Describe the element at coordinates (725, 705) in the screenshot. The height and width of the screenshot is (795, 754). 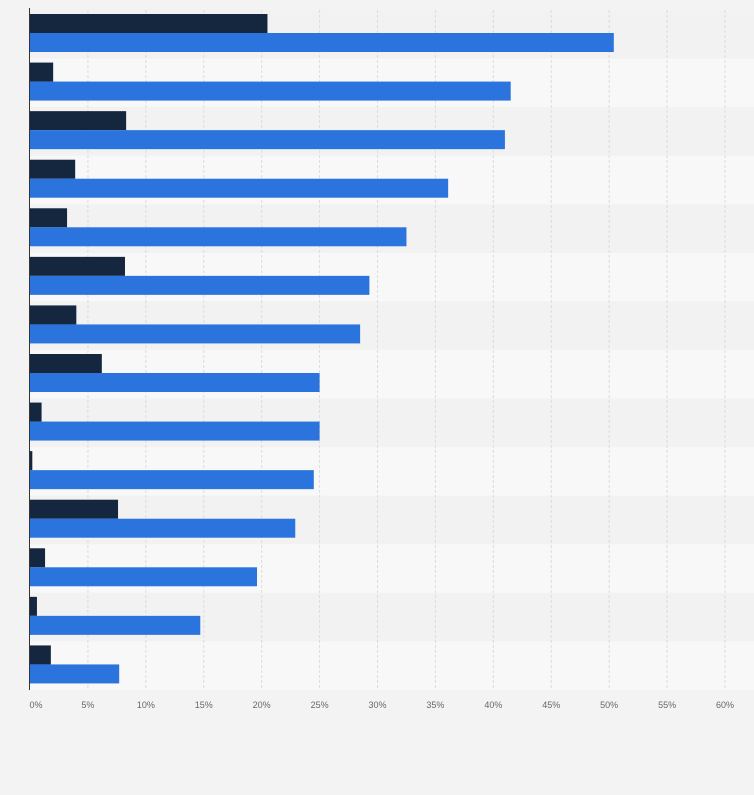
I see `x-tick-label: 60%` at that location.